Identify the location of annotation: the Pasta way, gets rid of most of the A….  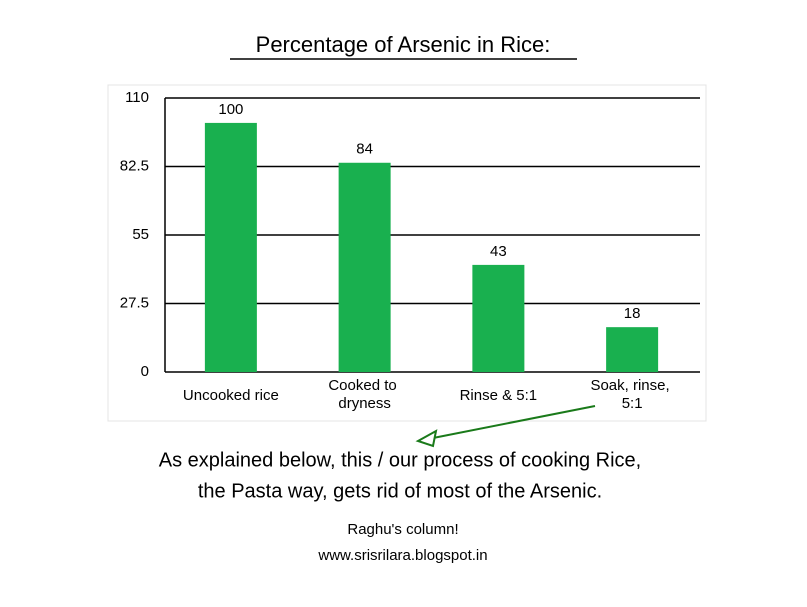
(400, 491).